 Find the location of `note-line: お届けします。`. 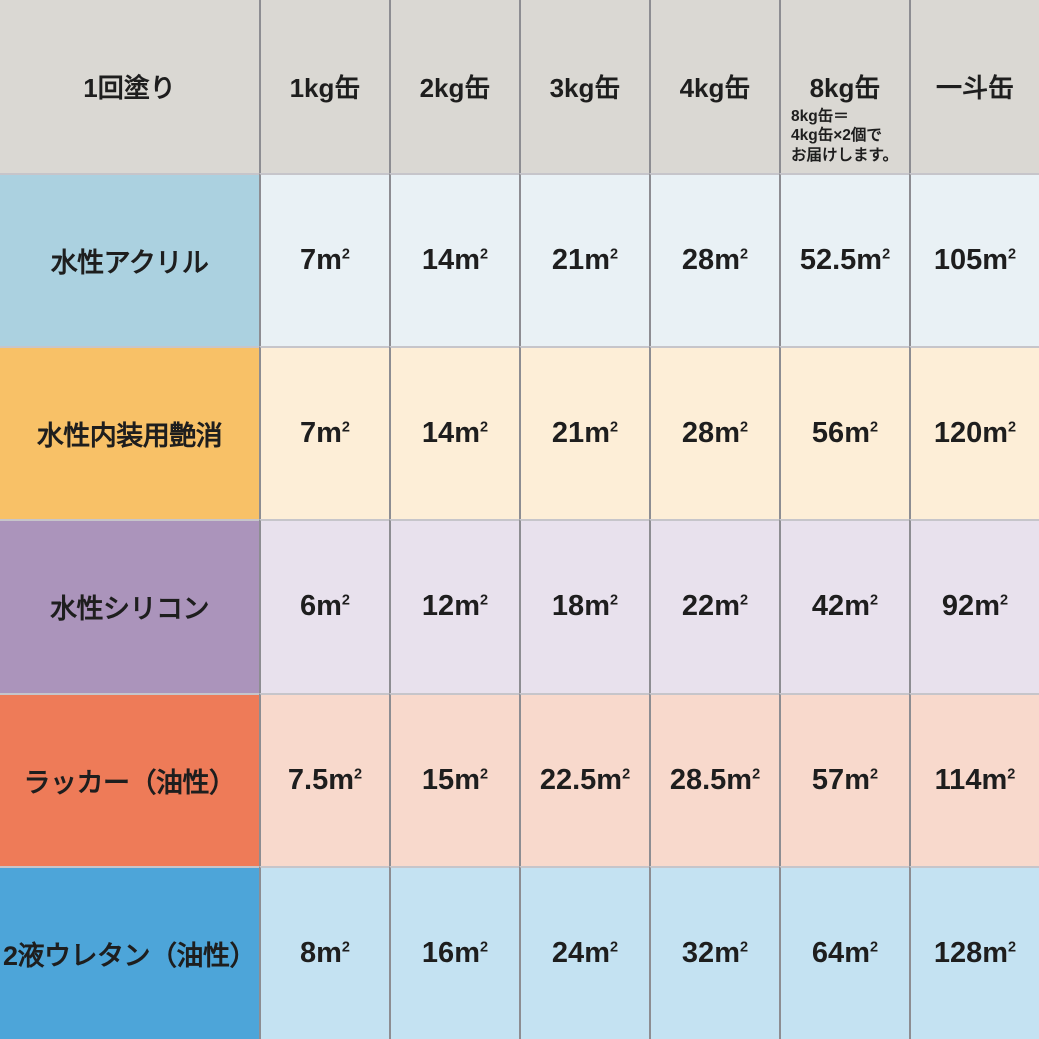

note-line: お届けします。 is located at coordinates (844, 156).